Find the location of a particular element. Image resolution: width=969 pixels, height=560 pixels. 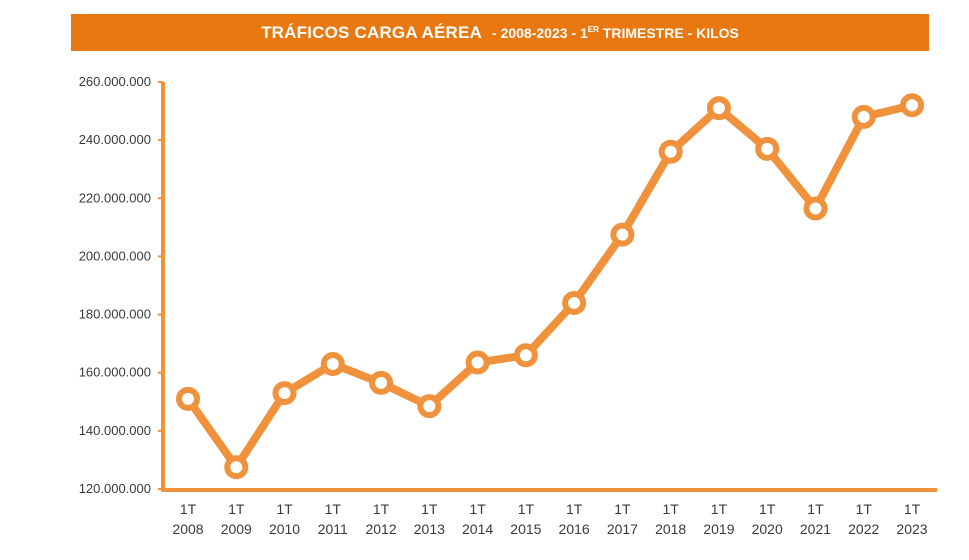

chart-title: TRÁFICOS CARGA AÉREA is located at coordinates (372, 32).